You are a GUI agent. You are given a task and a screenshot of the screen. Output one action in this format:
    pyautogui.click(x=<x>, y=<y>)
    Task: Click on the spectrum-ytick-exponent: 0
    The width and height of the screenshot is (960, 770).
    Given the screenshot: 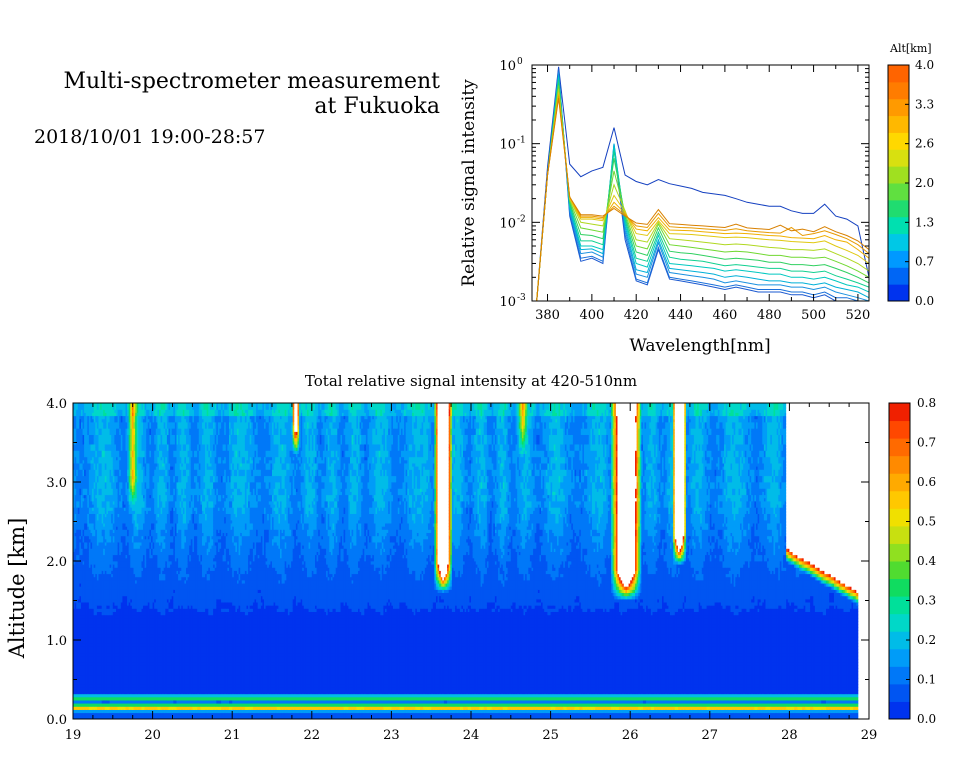 What is the action you would take?
    pyautogui.click(x=520, y=62)
    